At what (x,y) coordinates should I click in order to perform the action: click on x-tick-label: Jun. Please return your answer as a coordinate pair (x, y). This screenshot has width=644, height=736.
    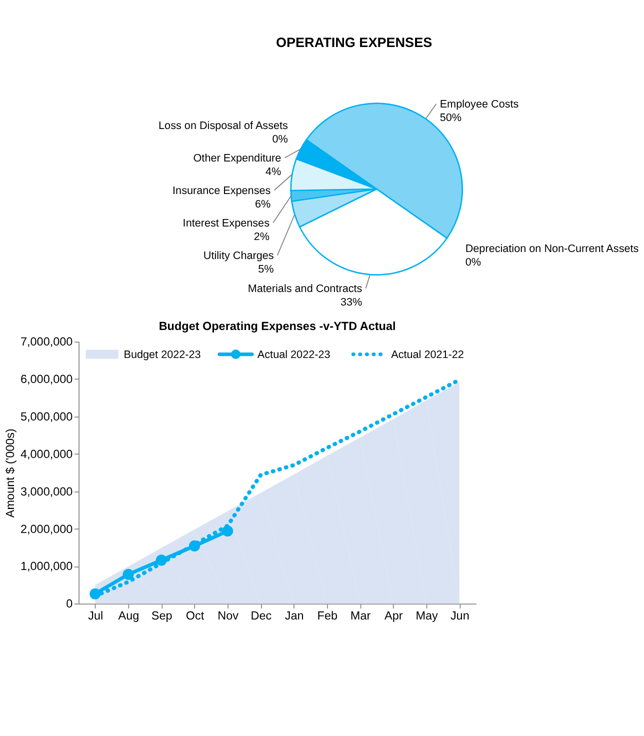
    Looking at the image, I should click on (460, 615).